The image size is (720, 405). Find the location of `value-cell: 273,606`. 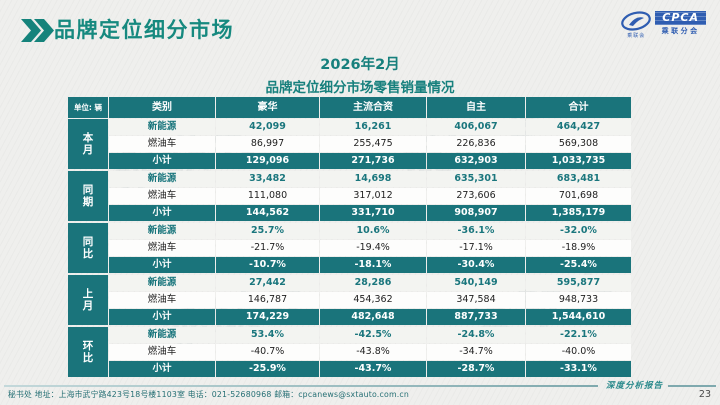

value-cell: 273,606 is located at coordinates (476, 196).